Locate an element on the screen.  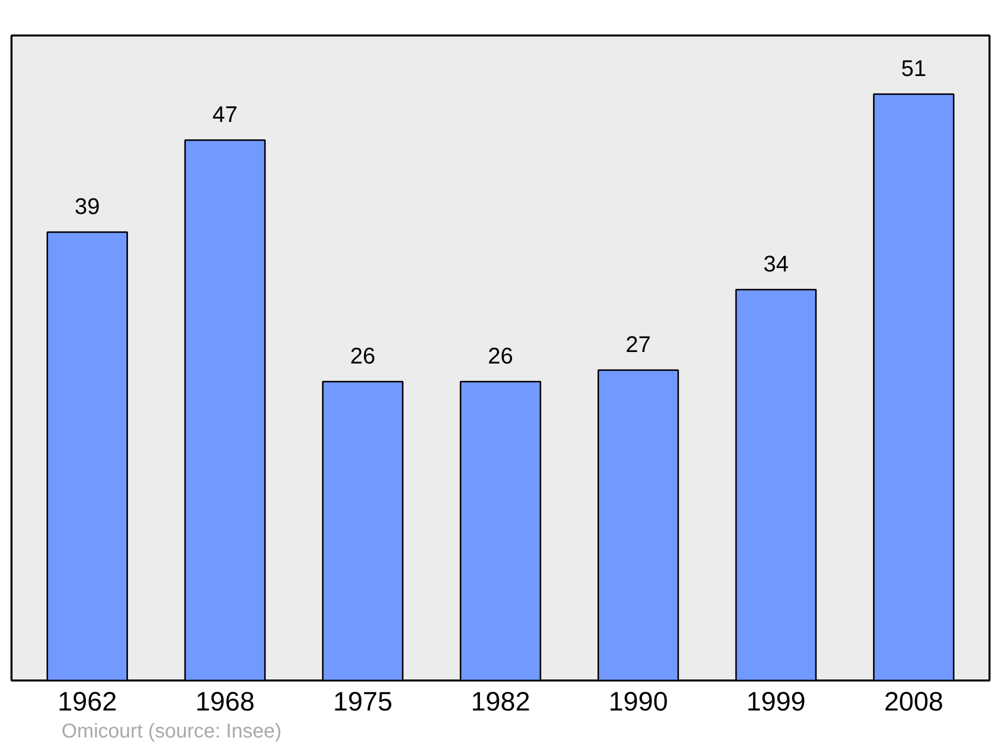
x-tick-label: 1975 is located at coordinates (362, 701).